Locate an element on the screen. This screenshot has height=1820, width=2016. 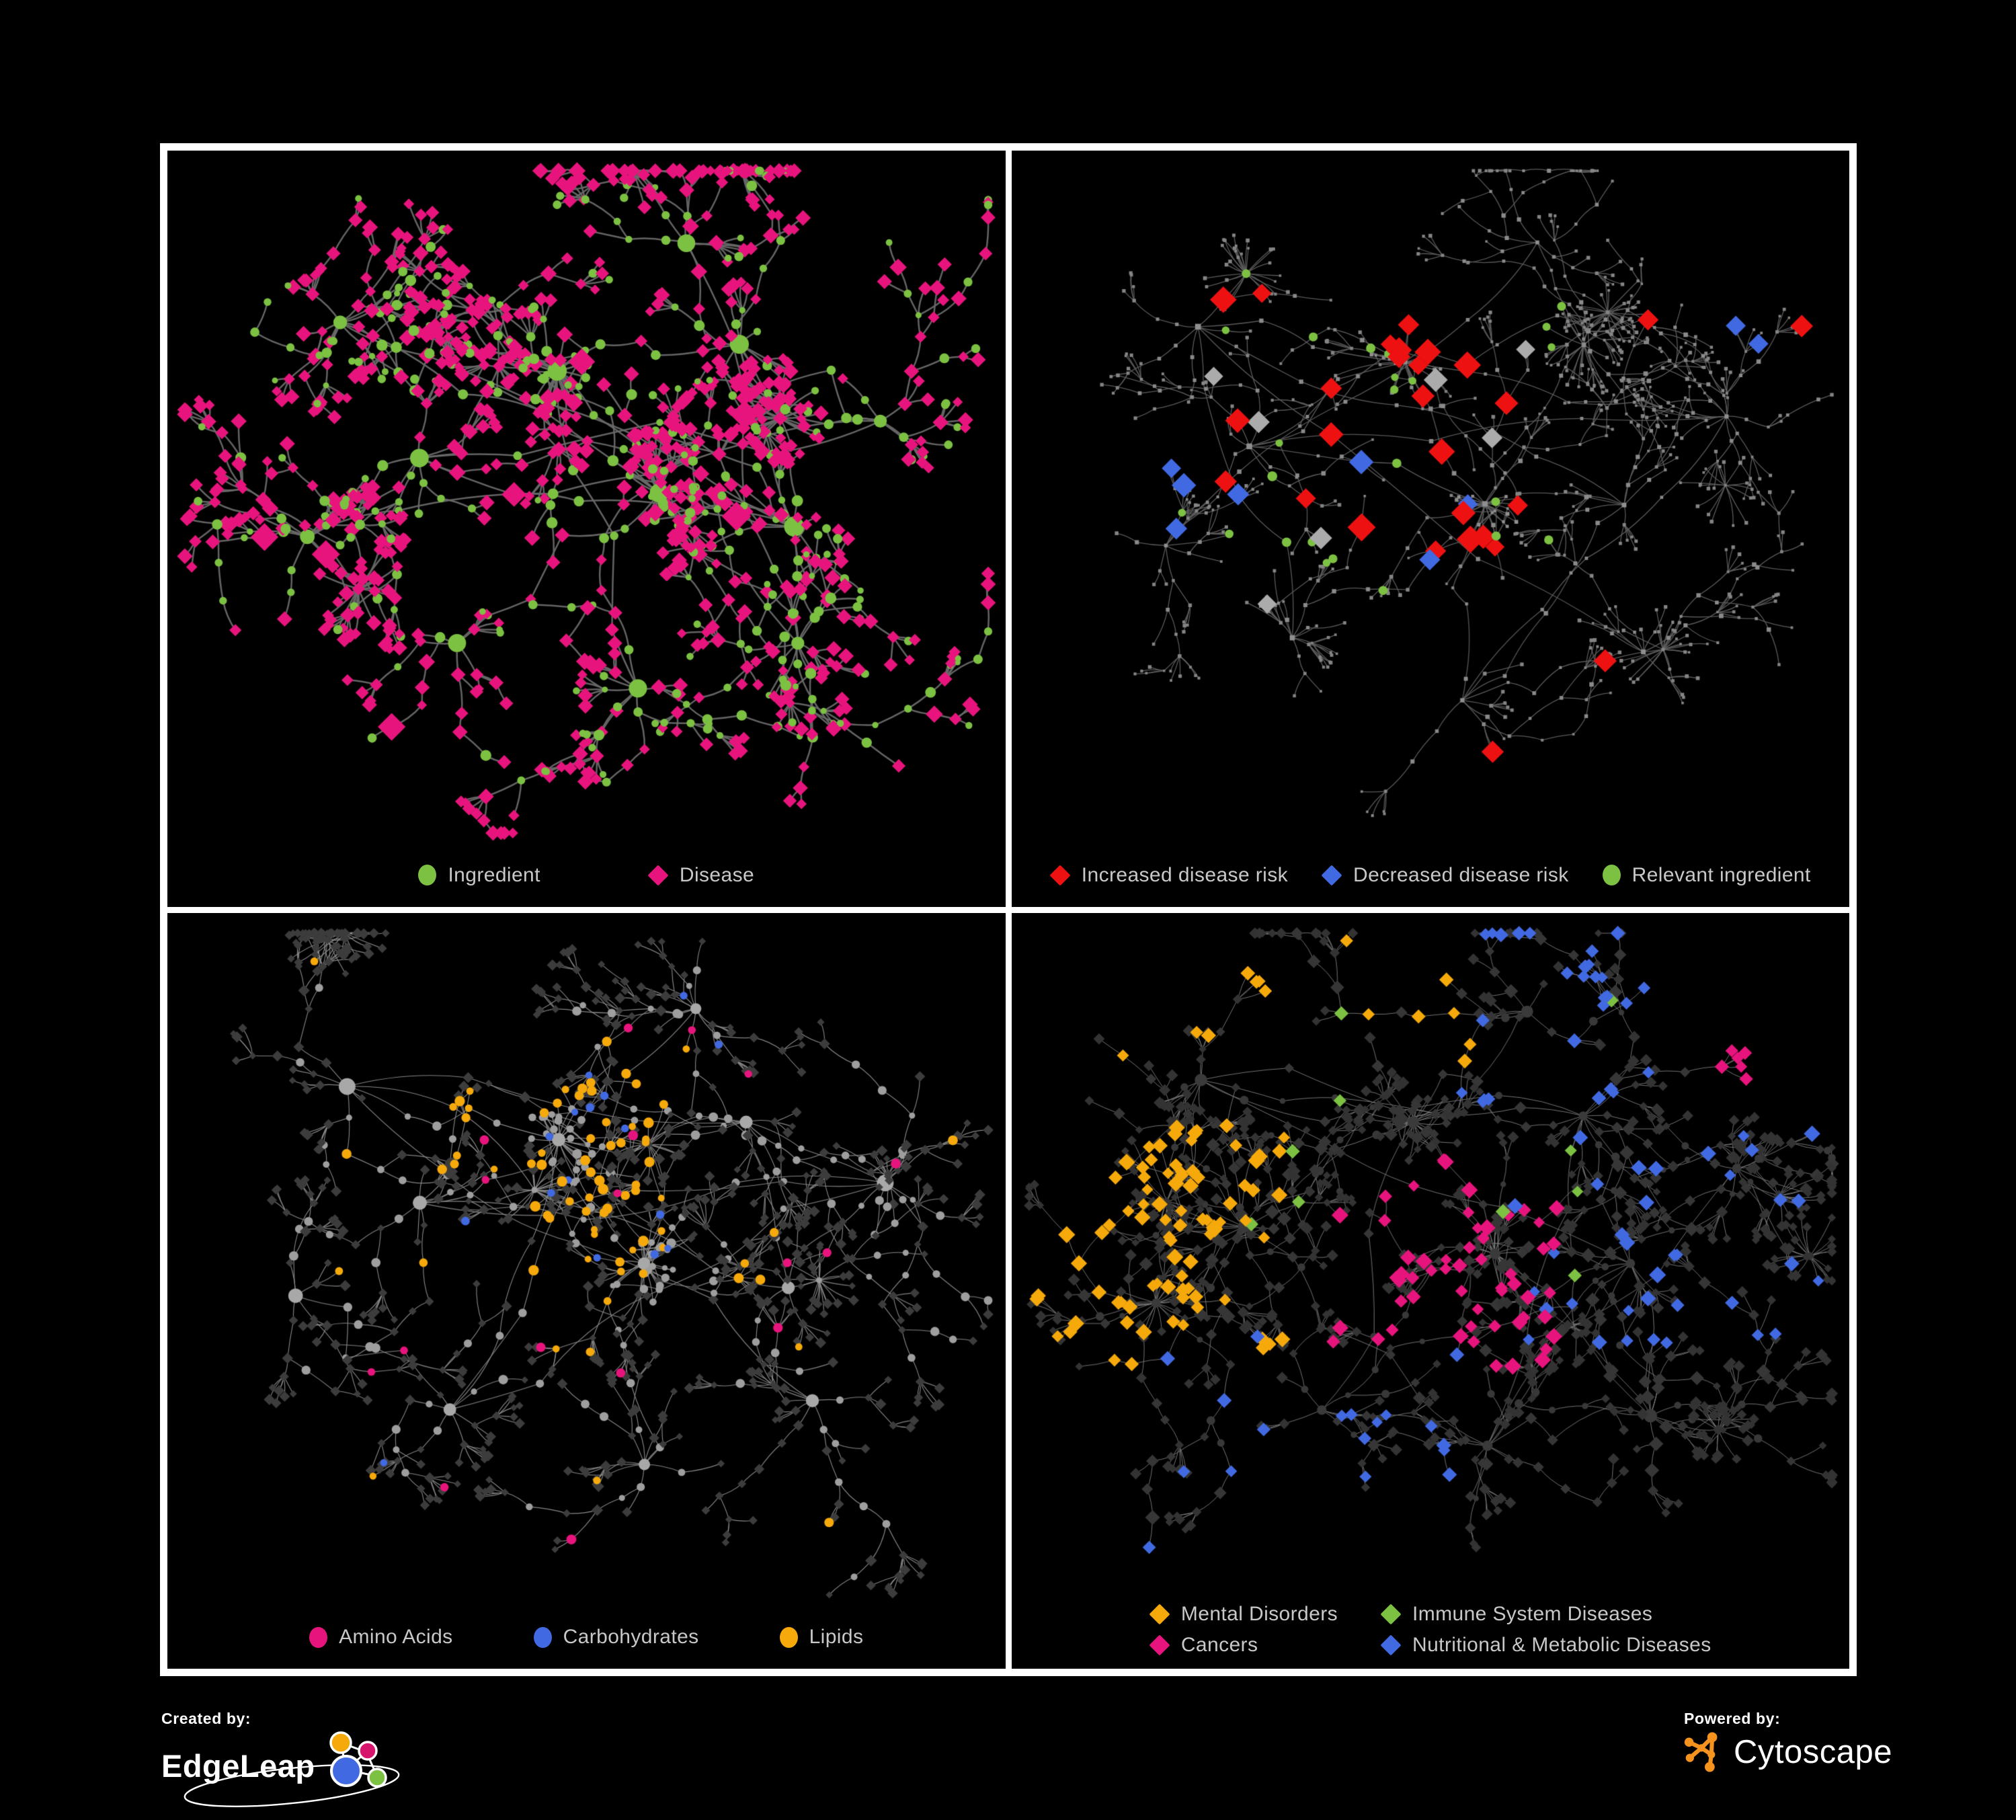
legend-label: Increased disease risk is located at coordinates (1185, 874).